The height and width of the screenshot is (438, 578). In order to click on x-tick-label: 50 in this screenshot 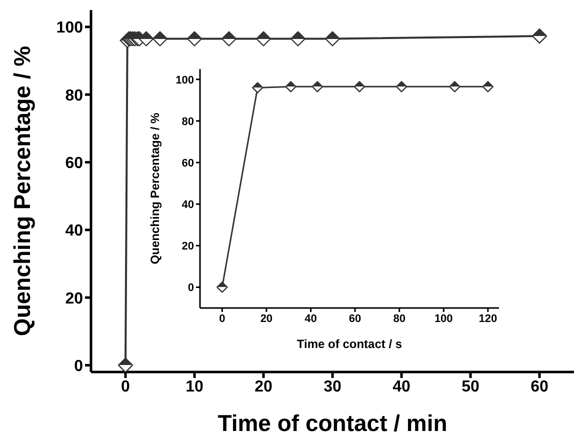, I will do `click(471, 387)`.